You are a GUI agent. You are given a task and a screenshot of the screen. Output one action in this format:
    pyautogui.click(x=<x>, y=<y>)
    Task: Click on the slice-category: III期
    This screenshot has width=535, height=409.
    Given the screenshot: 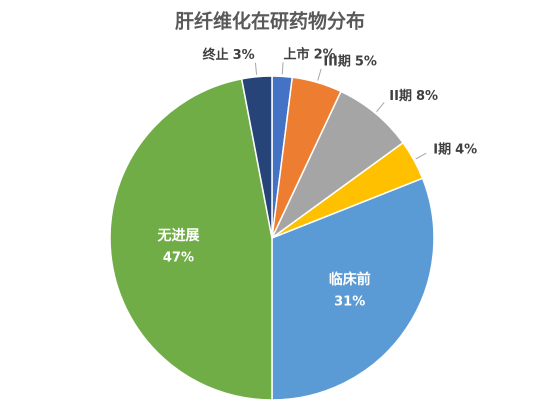 What is the action you would take?
    pyautogui.click(x=337, y=61)
    